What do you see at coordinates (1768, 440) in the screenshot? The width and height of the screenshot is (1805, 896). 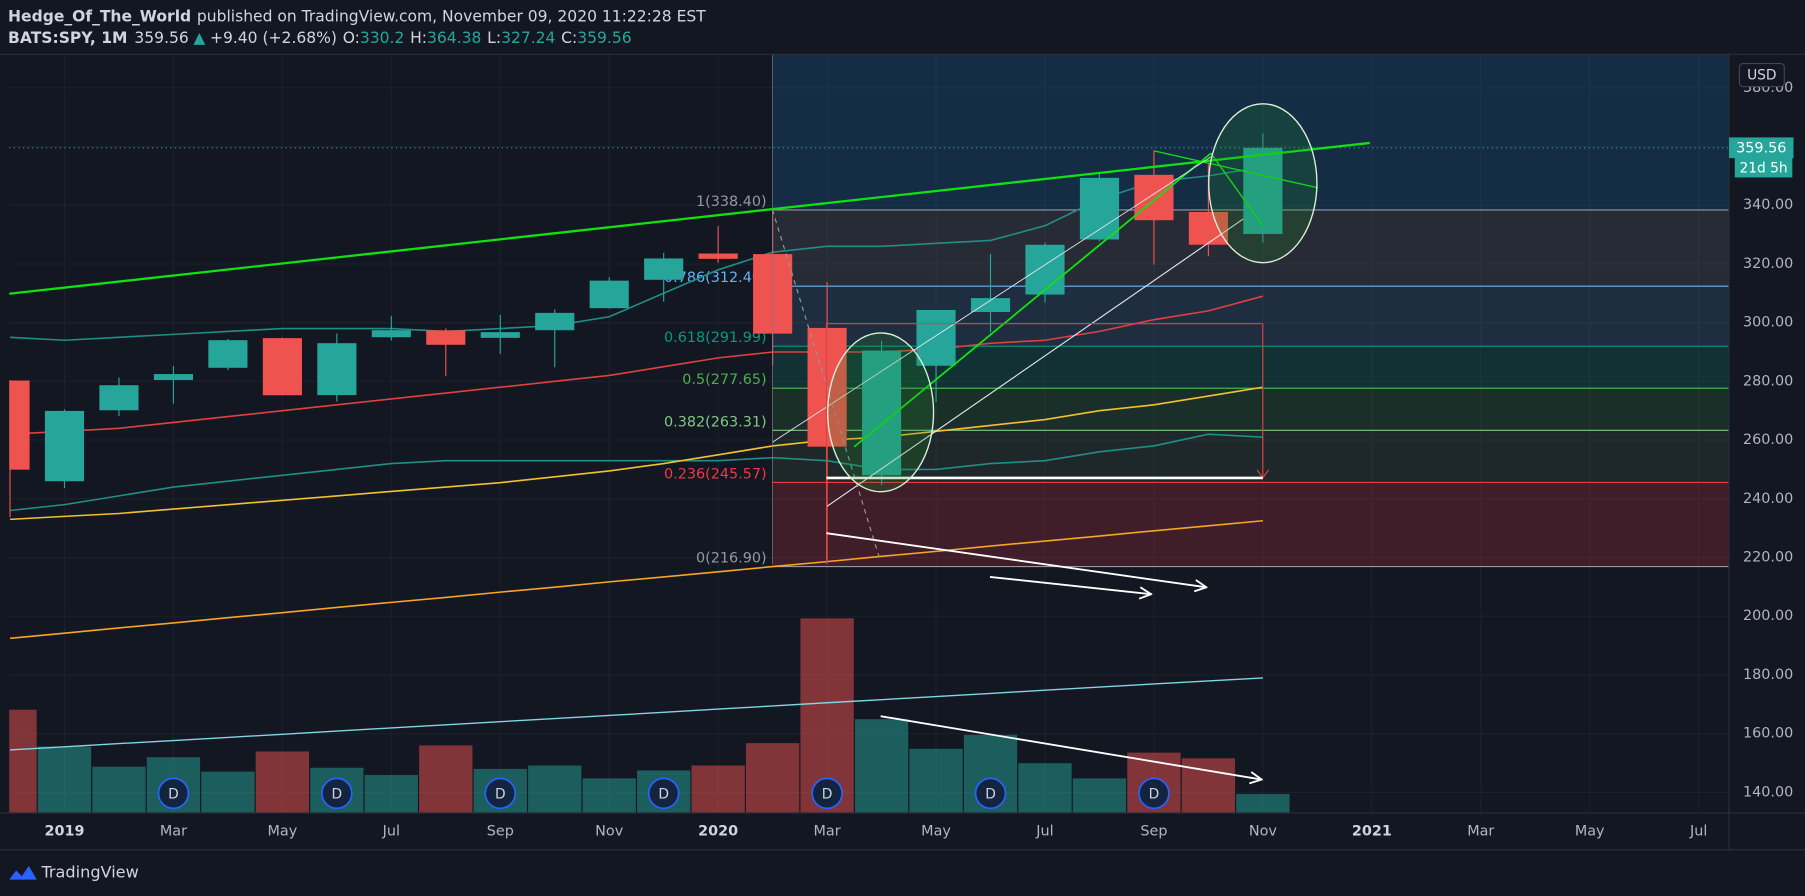 I see `y-tick-label: 260.00` at bounding box center [1768, 440].